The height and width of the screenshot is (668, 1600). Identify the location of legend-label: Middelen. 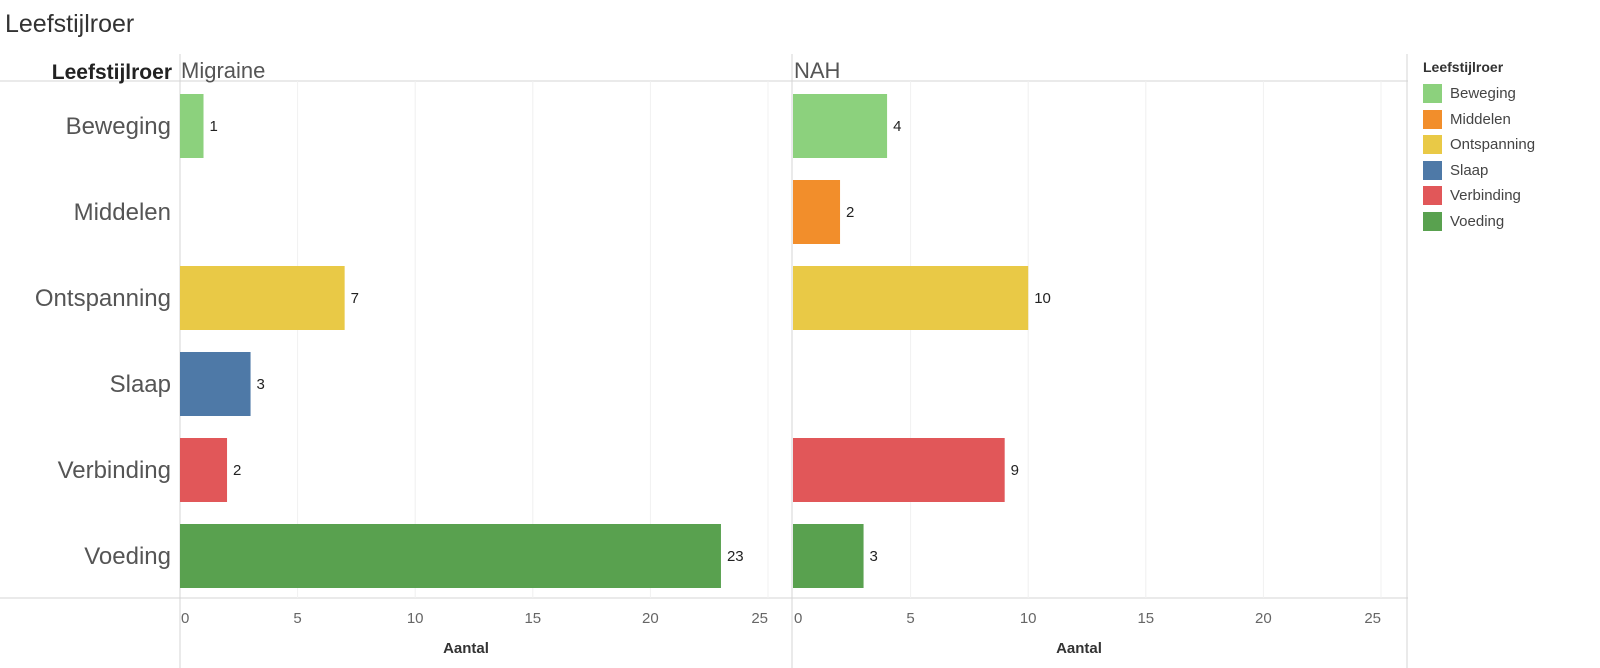
(1480, 119).